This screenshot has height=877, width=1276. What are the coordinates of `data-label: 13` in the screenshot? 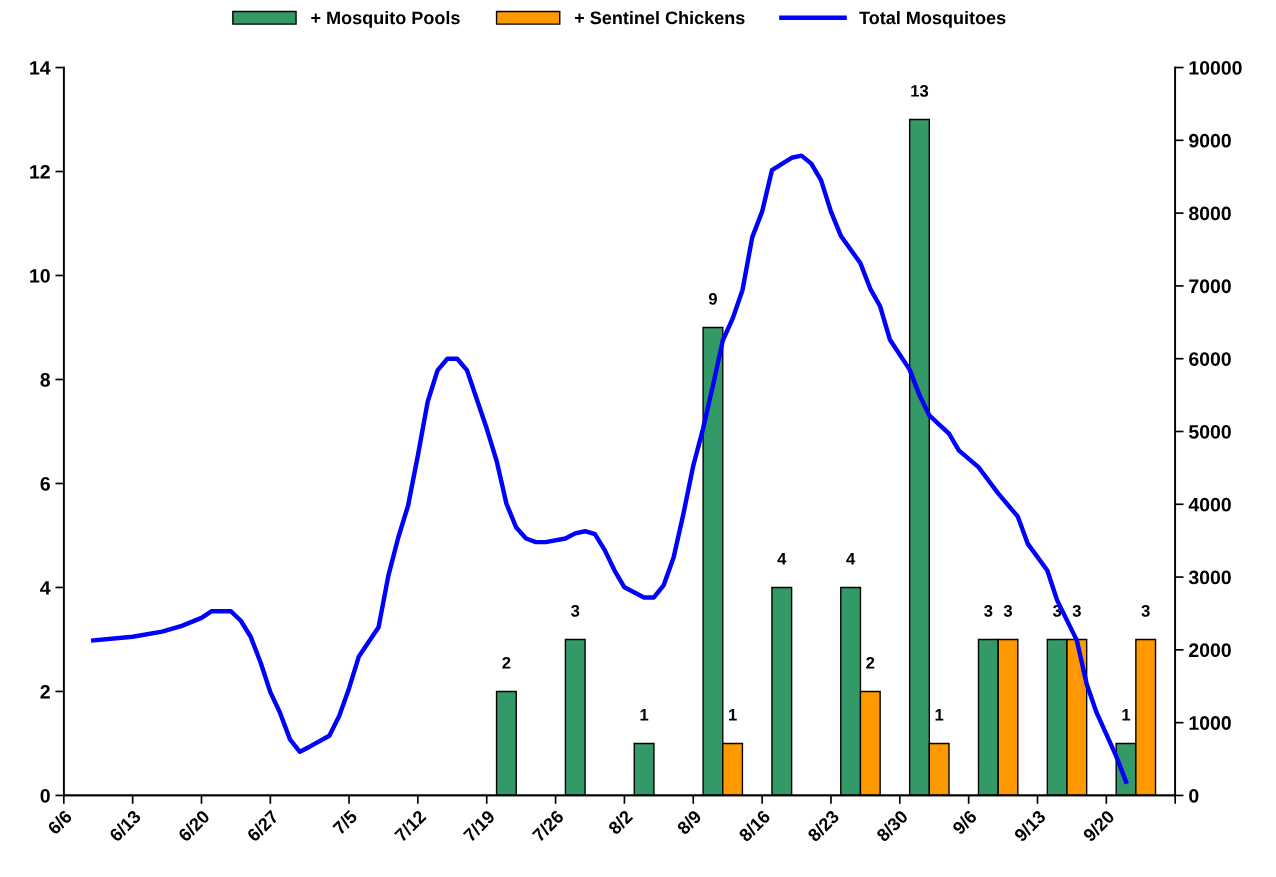 It's located at (920, 90).